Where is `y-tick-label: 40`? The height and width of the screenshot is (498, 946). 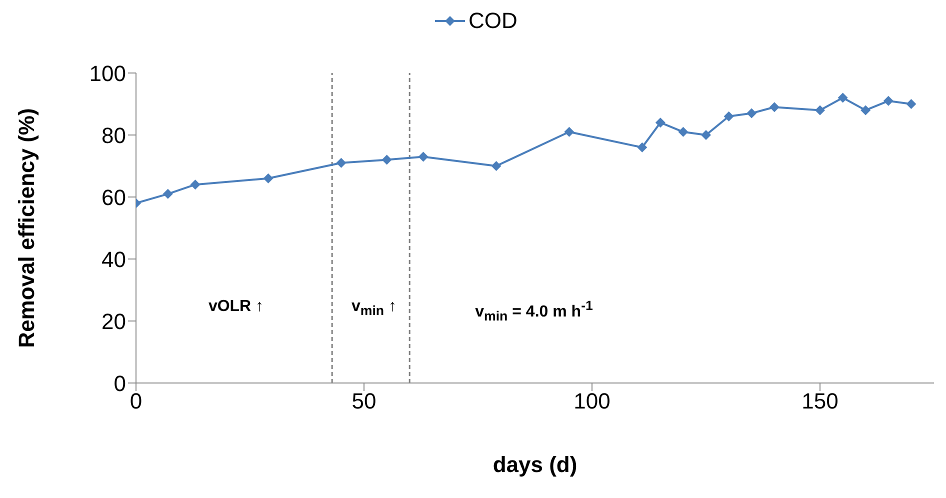
y-tick-label: 40 is located at coordinates (114, 259).